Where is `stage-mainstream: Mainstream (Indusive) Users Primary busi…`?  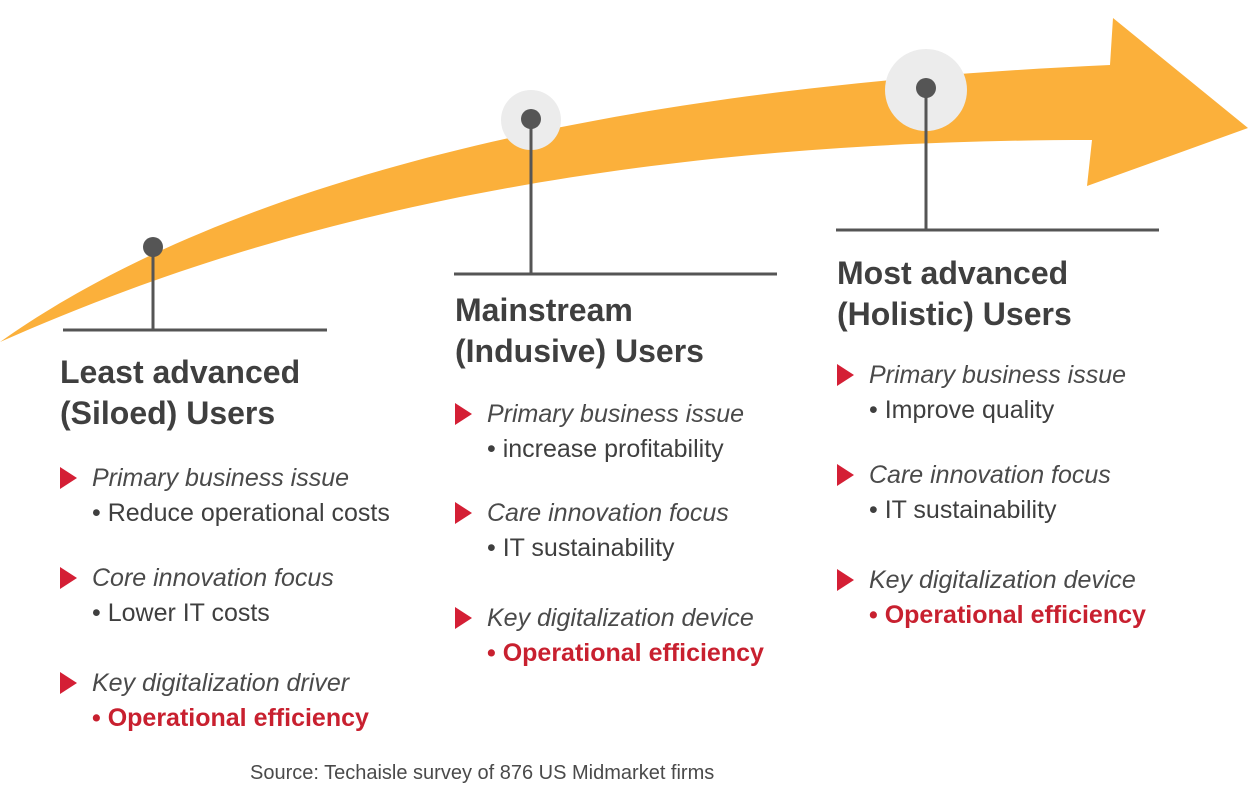 stage-mainstream: Mainstream (Indusive) Users Primary busi… is located at coordinates (609, 479).